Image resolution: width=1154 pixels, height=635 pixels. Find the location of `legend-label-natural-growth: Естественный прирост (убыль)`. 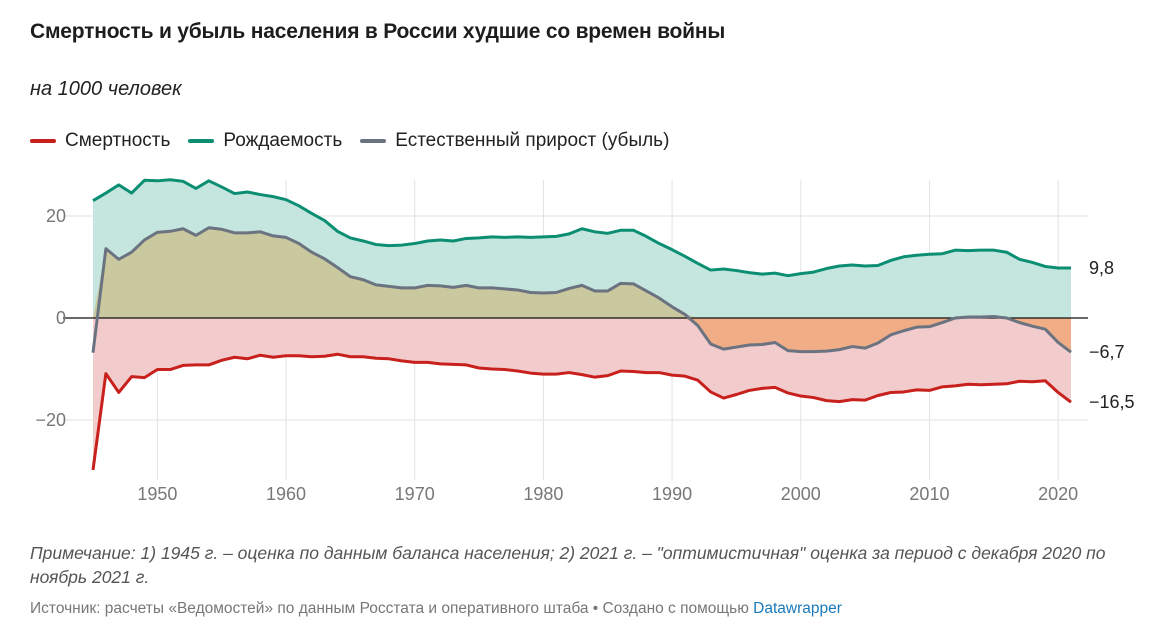

legend-label-natural-growth: Естественный прирост (убыль) is located at coordinates (532, 140).